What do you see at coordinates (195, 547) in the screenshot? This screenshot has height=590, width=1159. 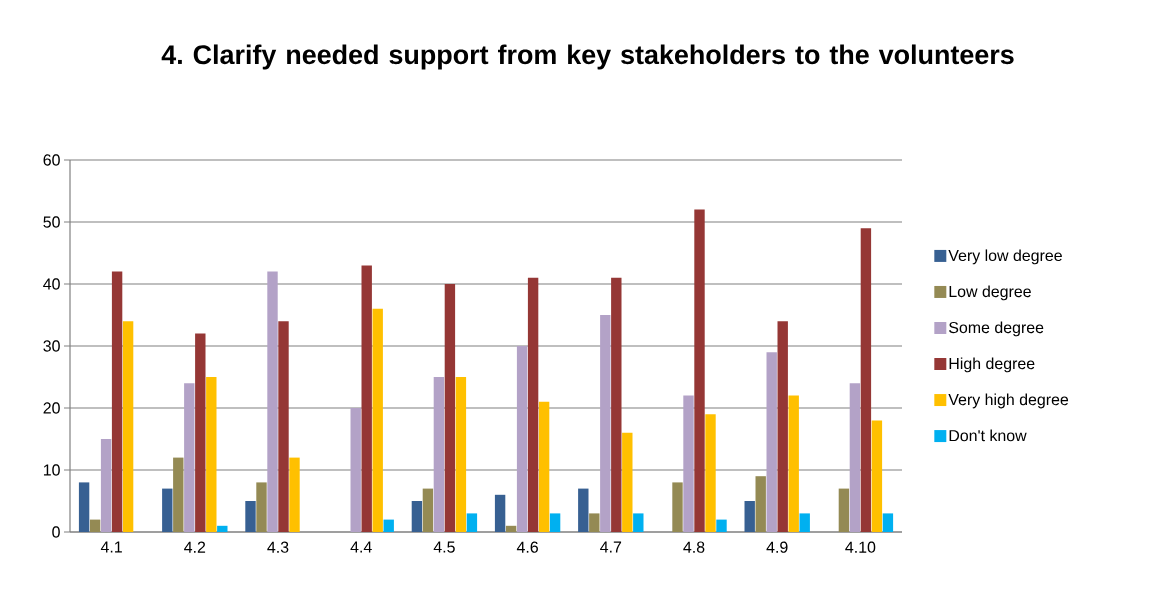 I see `x-tick-label: 4.2` at bounding box center [195, 547].